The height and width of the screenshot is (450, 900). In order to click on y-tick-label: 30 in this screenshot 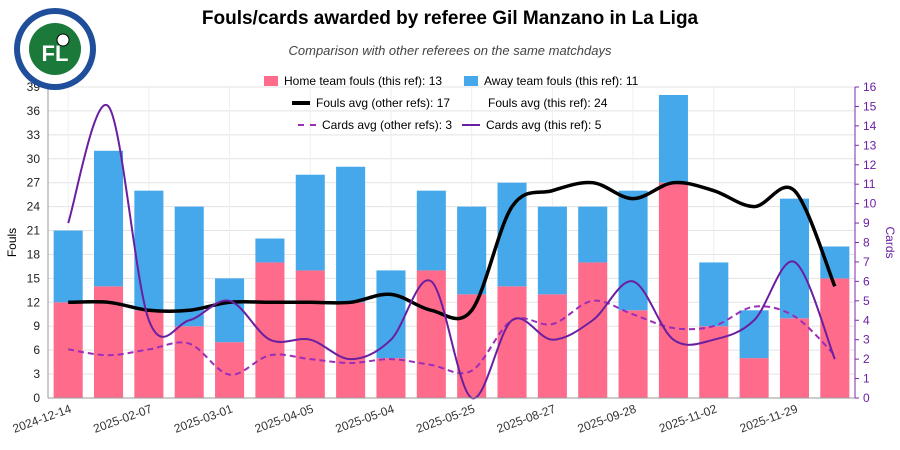, I will do `click(34, 159)`.